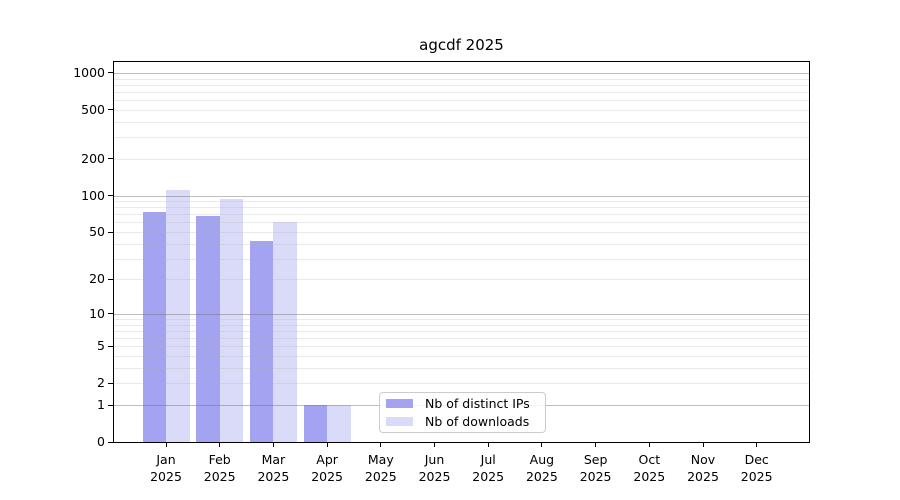  What do you see at coordinates (166, 468) in the screenshot?
I see `x-tick-label: Jan 2025` at bounding box center [166, 468].